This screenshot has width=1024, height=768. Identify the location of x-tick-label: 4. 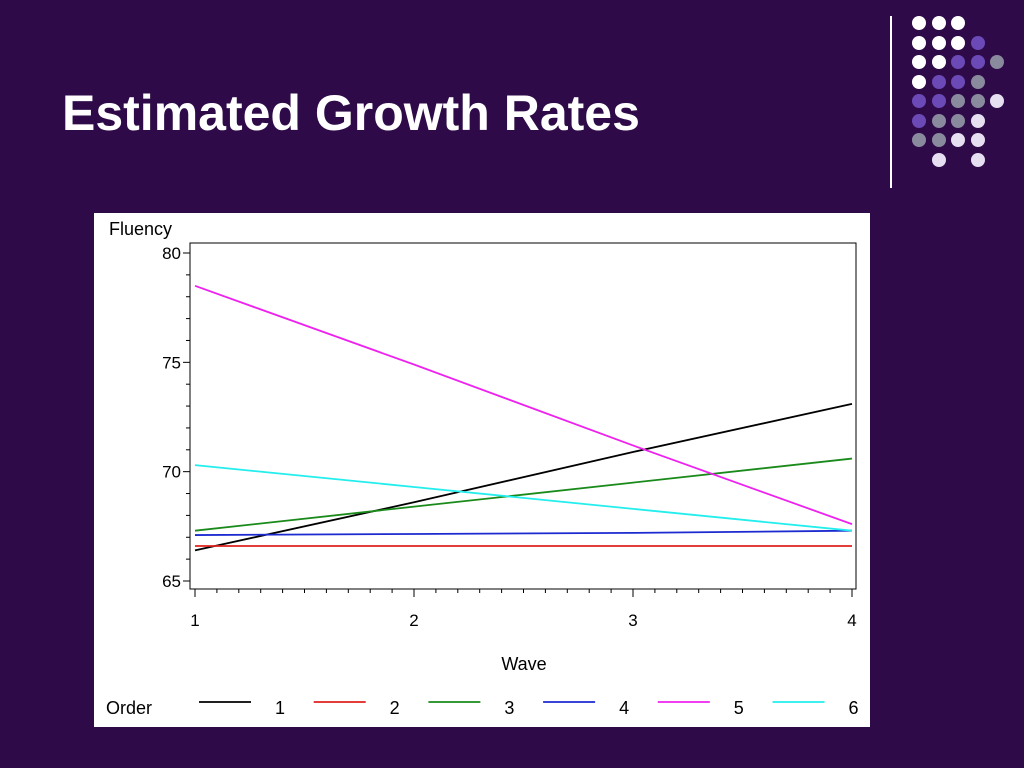
(851, 620).